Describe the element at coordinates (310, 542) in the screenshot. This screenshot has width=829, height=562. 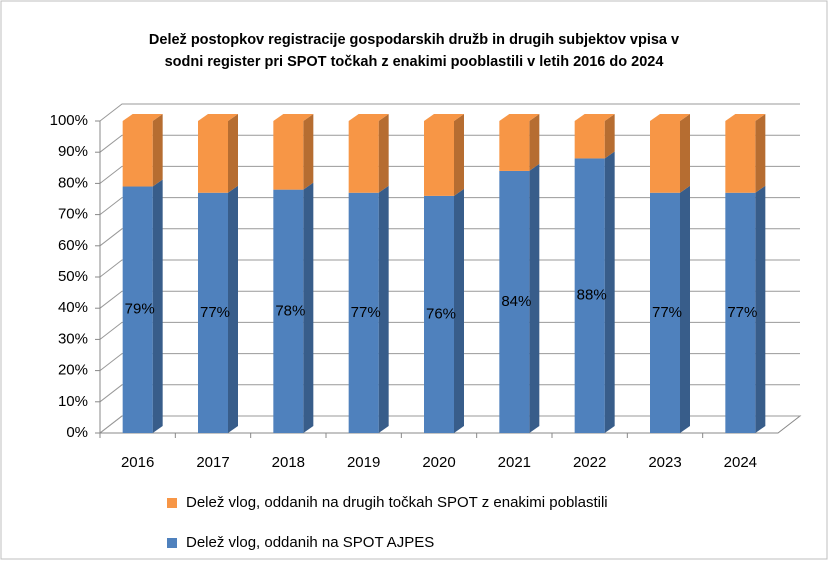
I see `legend-label: Delež vlog, oddanih na SPOT AJPES` at that location.